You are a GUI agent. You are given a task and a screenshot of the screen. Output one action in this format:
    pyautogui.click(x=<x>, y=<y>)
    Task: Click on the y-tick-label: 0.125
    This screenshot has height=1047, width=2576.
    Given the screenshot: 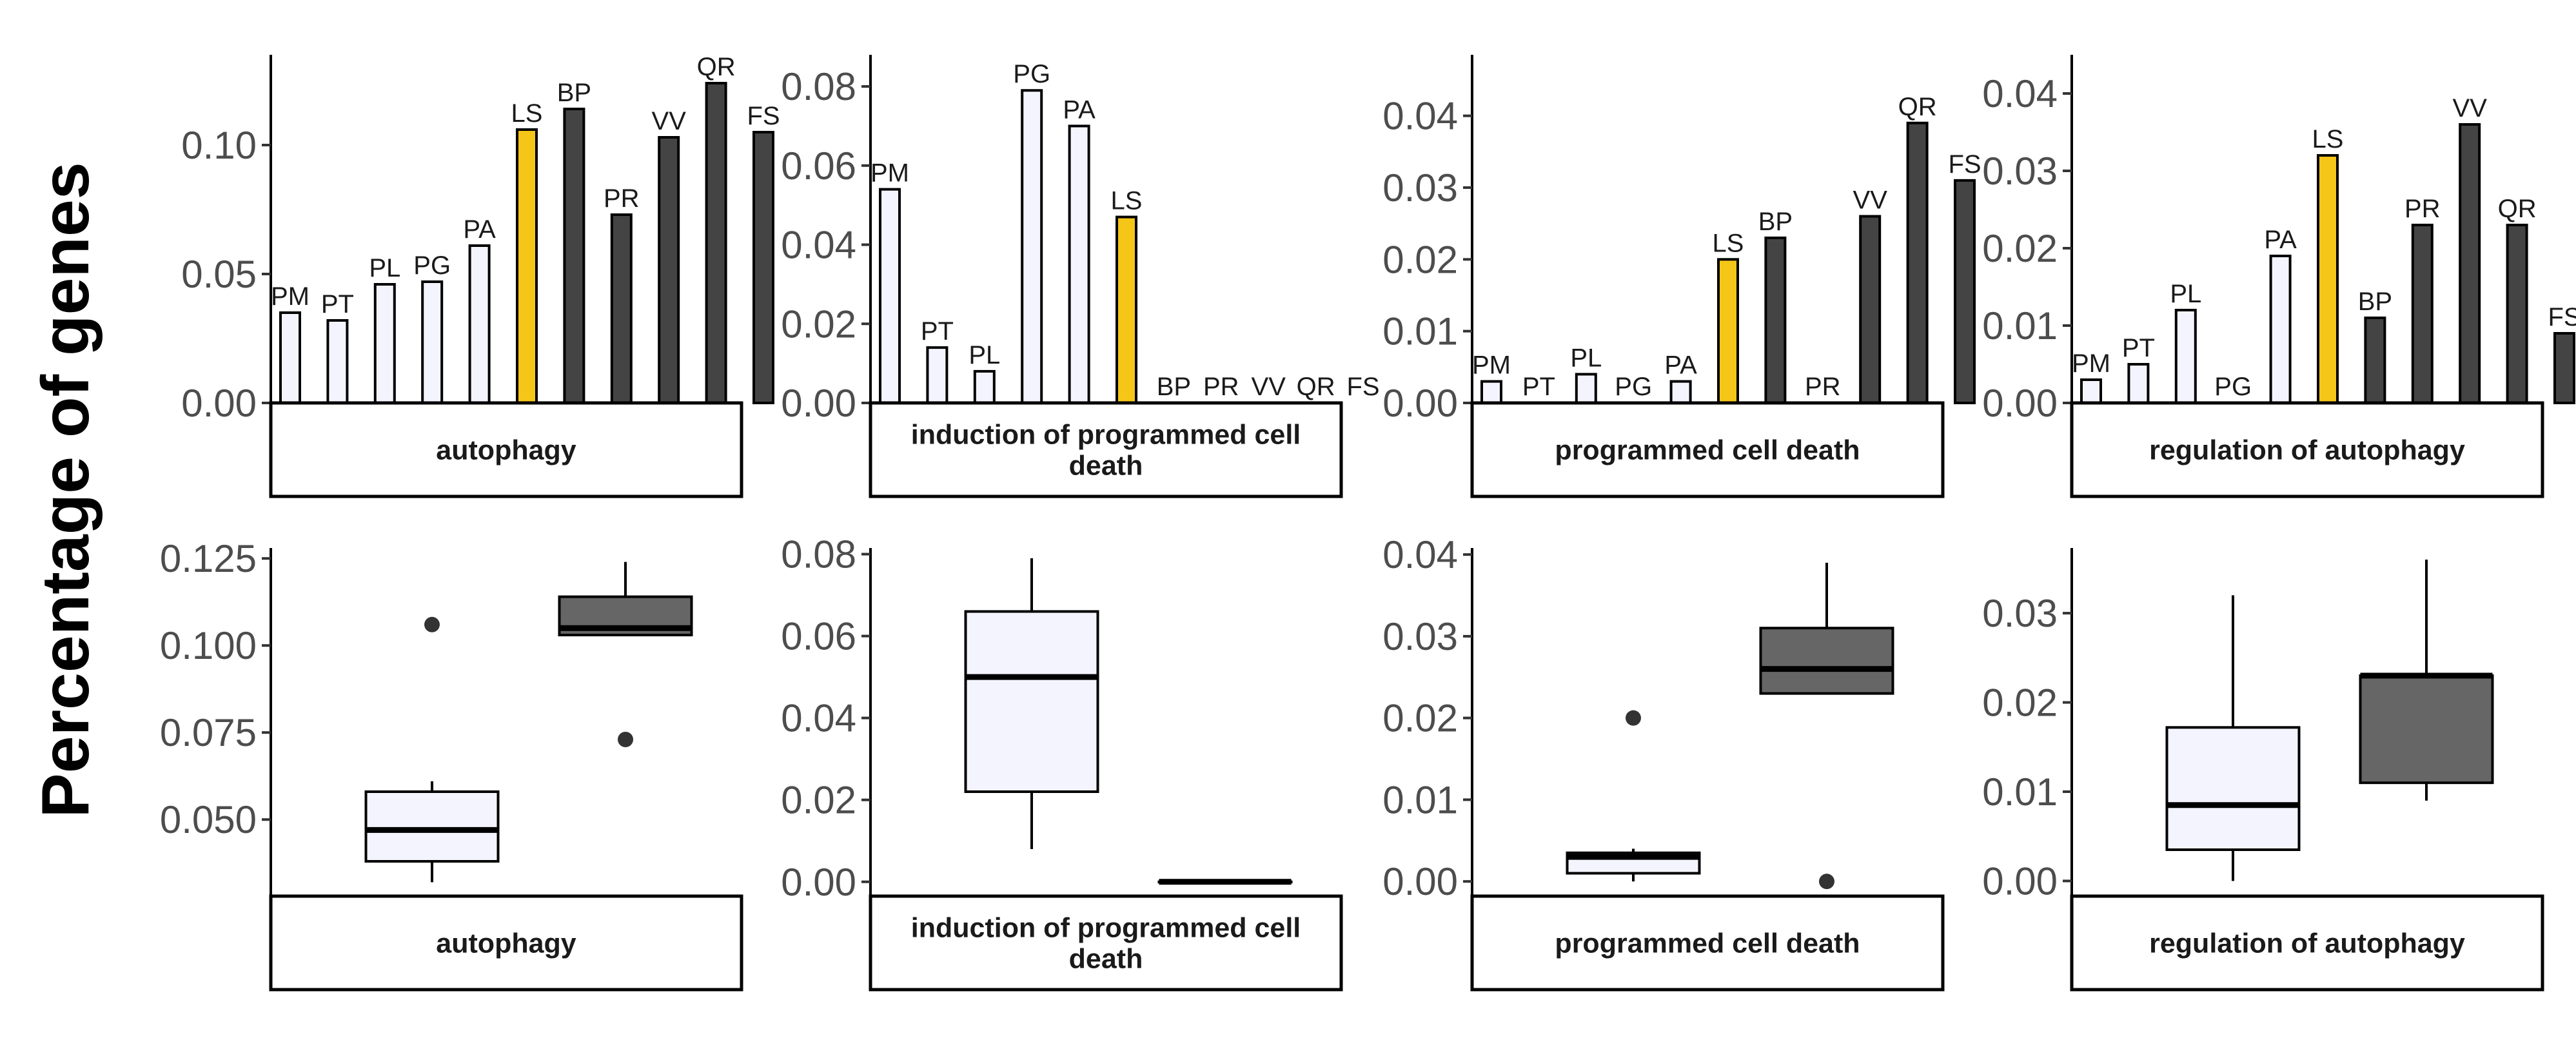 What is the action you would take?
    pyautogui.click(x=208, y=558)
    